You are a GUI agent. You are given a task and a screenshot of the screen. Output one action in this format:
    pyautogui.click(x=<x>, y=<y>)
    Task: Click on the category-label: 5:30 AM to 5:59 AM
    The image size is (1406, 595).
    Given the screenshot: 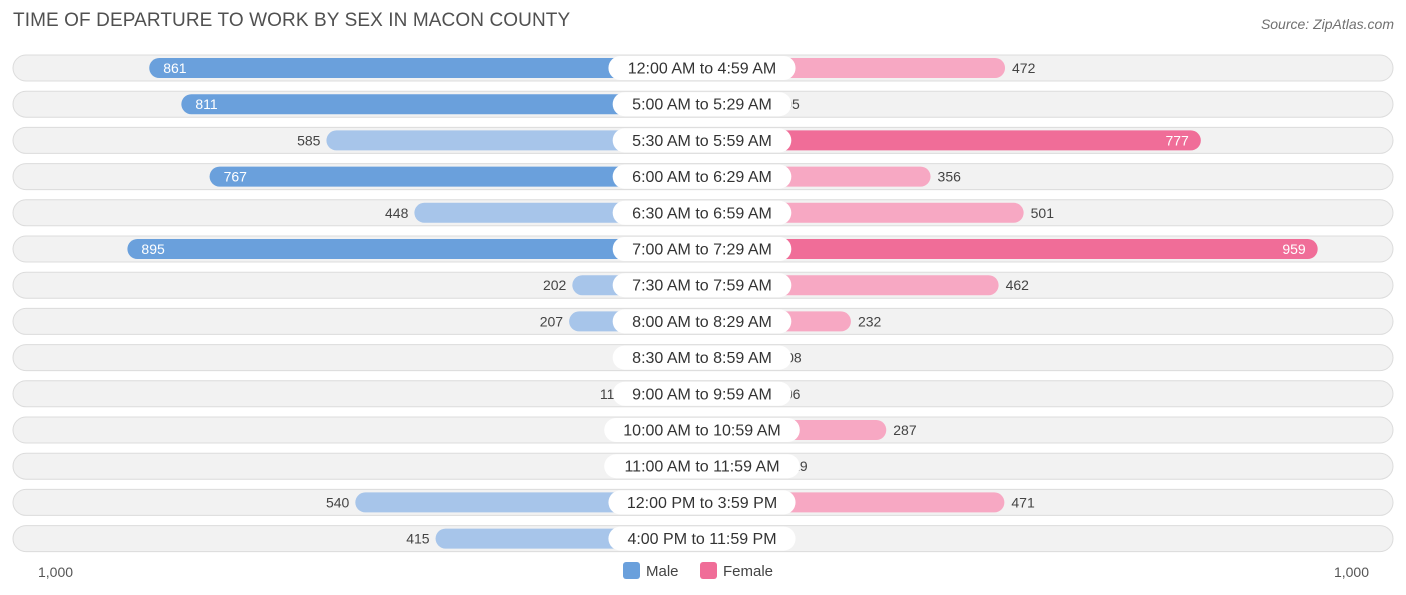 What is the action you would take?
    pyautogui.click(x=702, y=141)
    